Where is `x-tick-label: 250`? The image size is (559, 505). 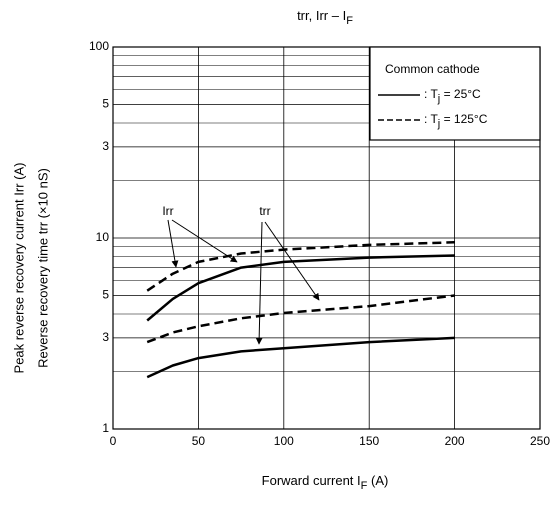
x-tick-label: 250 is located at coordinates (540, 441).